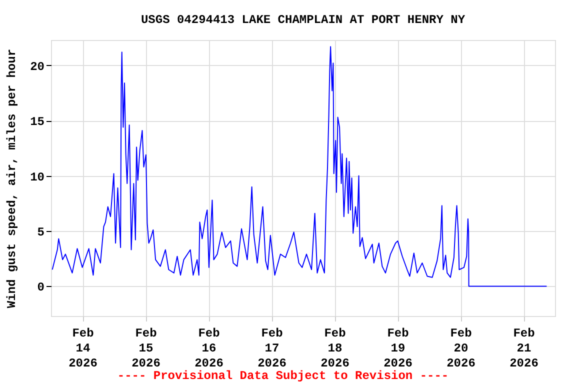  I want to click on y-tick-label: 10, so click(37, 177).